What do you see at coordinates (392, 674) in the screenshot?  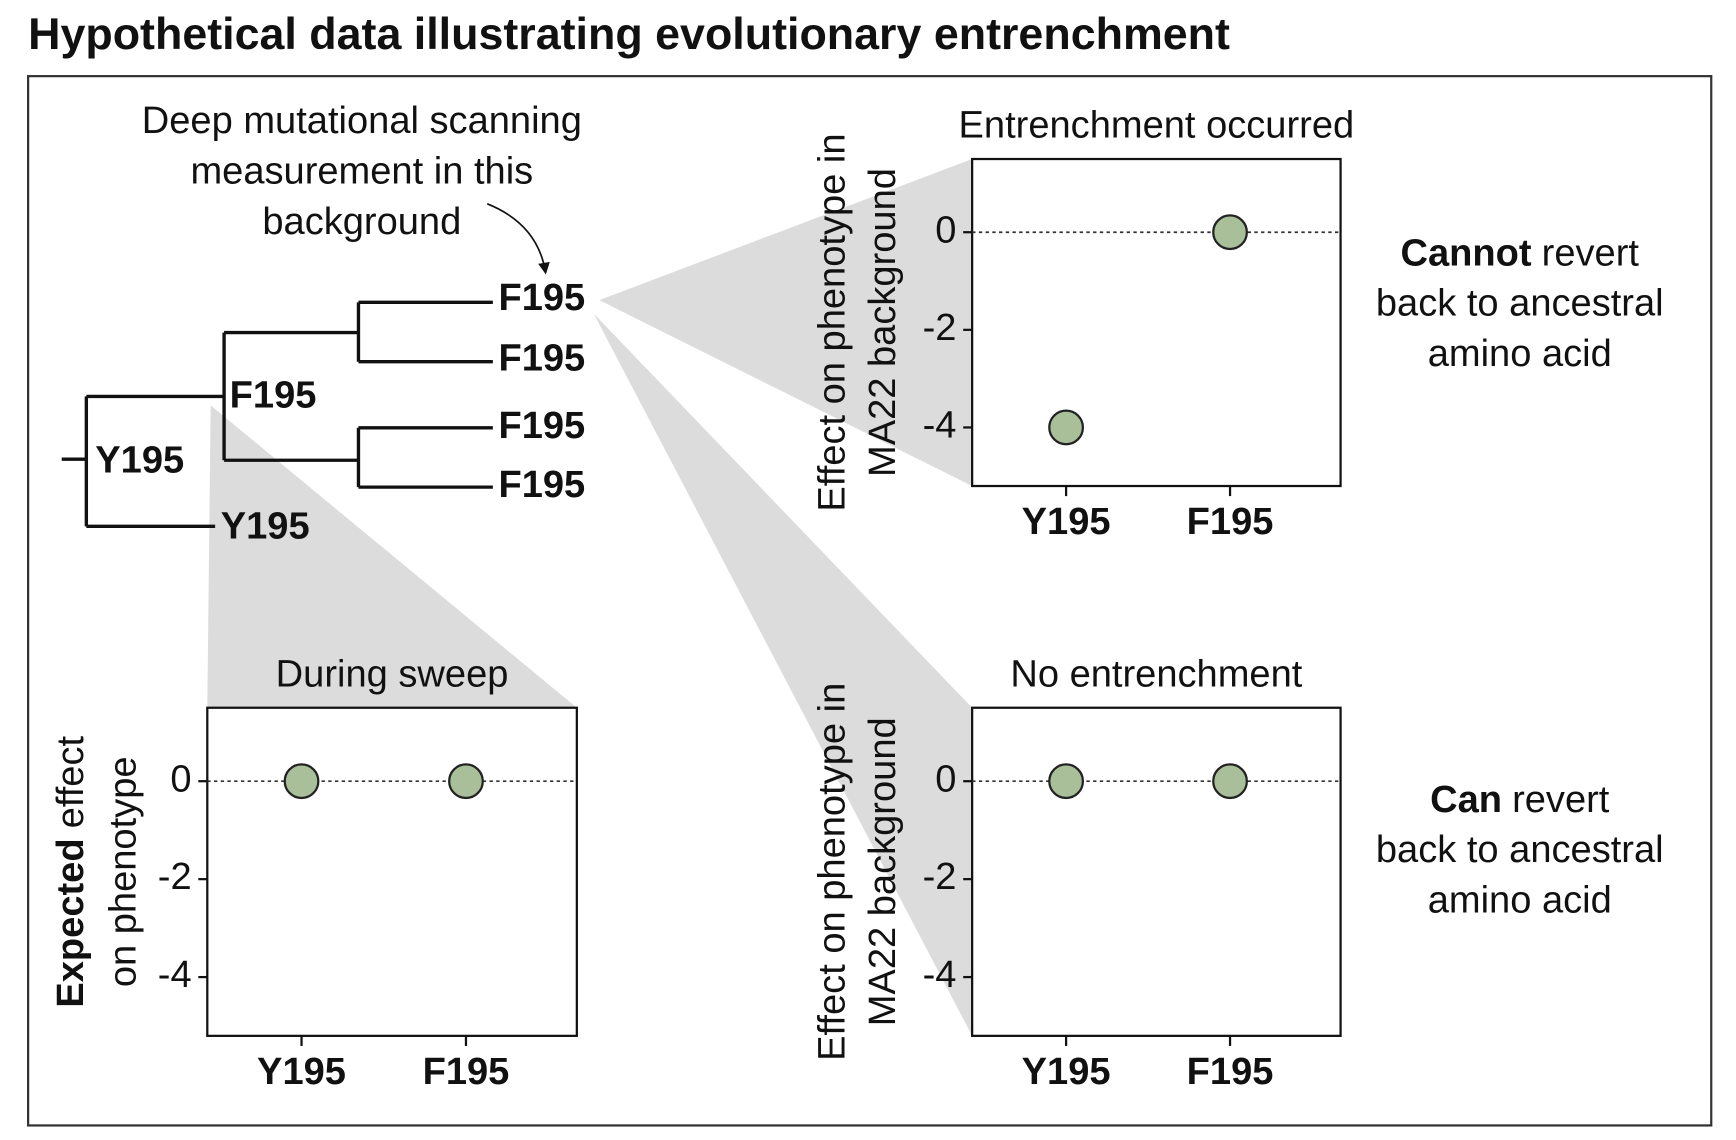 I see `chart-title: During sweep` at bounding box center [392, 674].